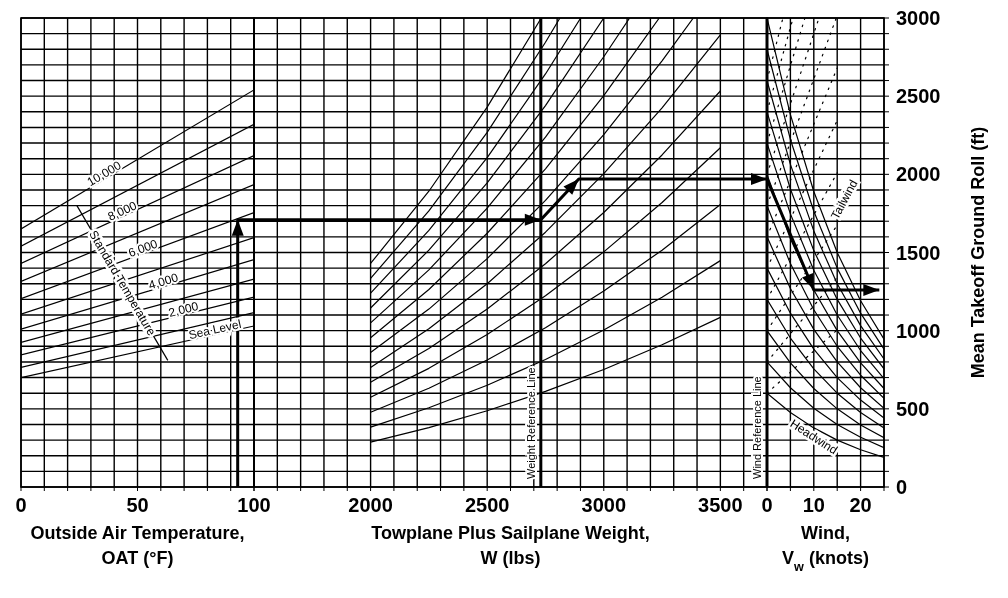 This screenshot has height=598, width=1008. I want to click on text: 8,000, so click(122, 211).